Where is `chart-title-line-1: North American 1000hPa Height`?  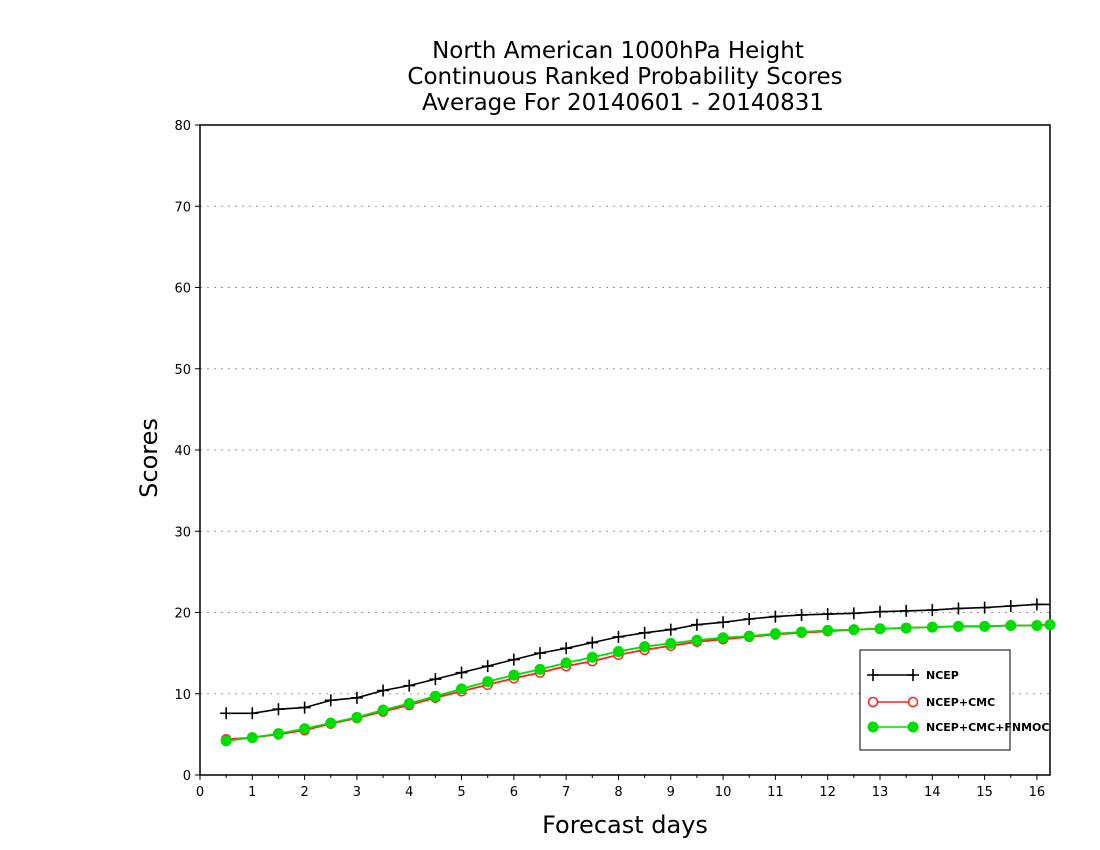
chart-title-line-1: North American 1000hPa Height is located at coordinates (618, 51).